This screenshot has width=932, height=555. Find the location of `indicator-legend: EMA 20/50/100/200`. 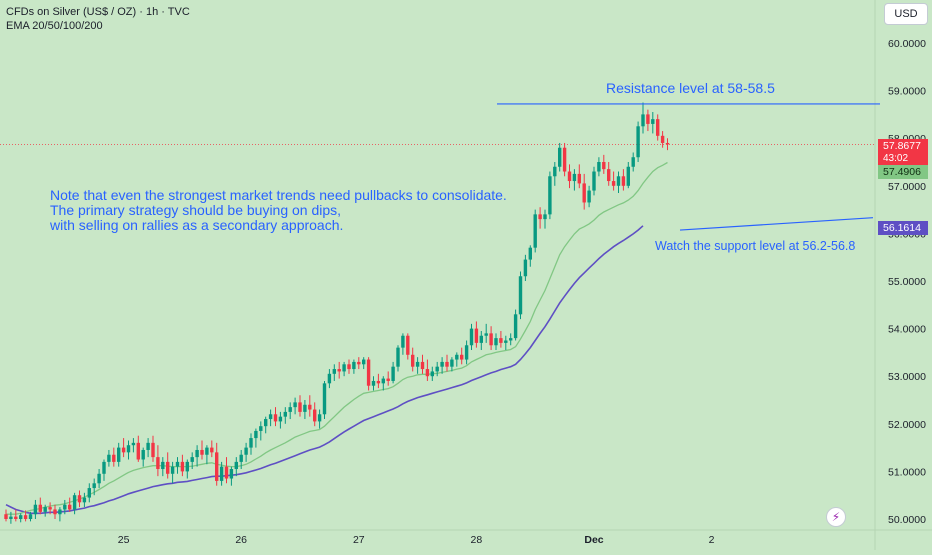

indicator-legend: EMA 20/50/100/200 is located at coordinates (54, 26).